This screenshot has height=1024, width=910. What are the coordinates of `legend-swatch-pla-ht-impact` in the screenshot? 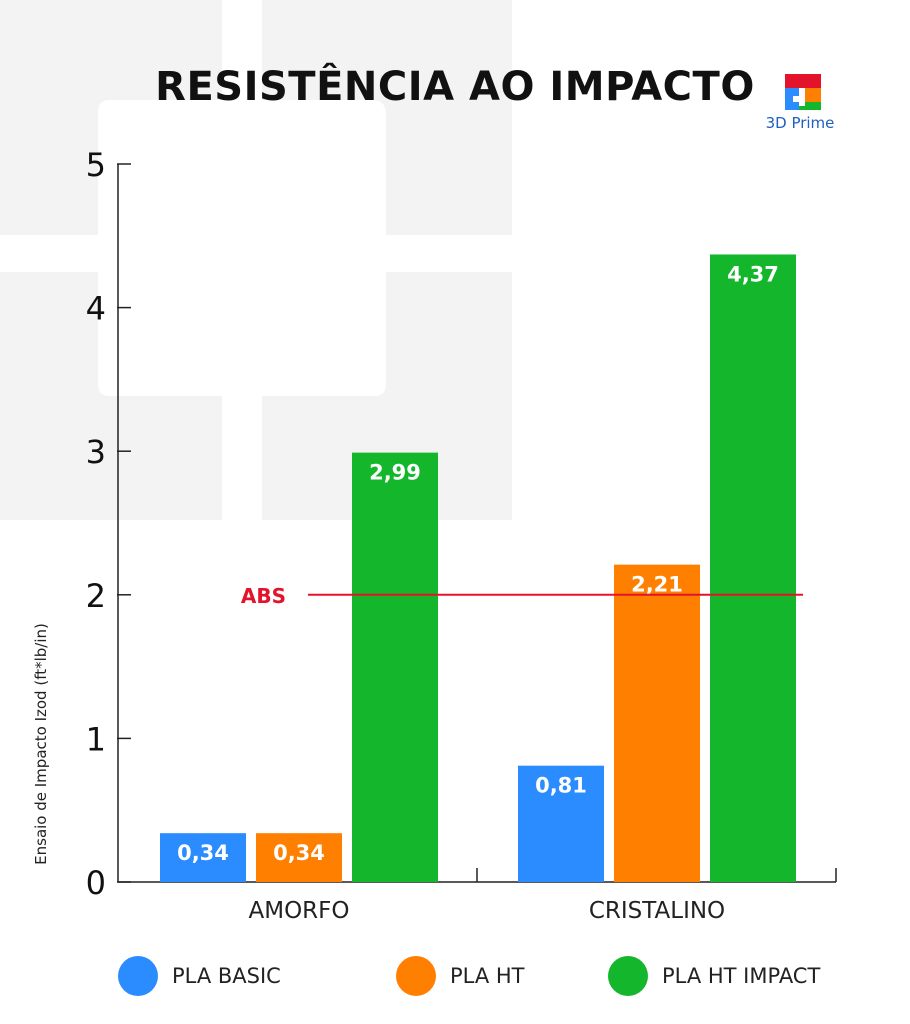 It's located at (628, 976).